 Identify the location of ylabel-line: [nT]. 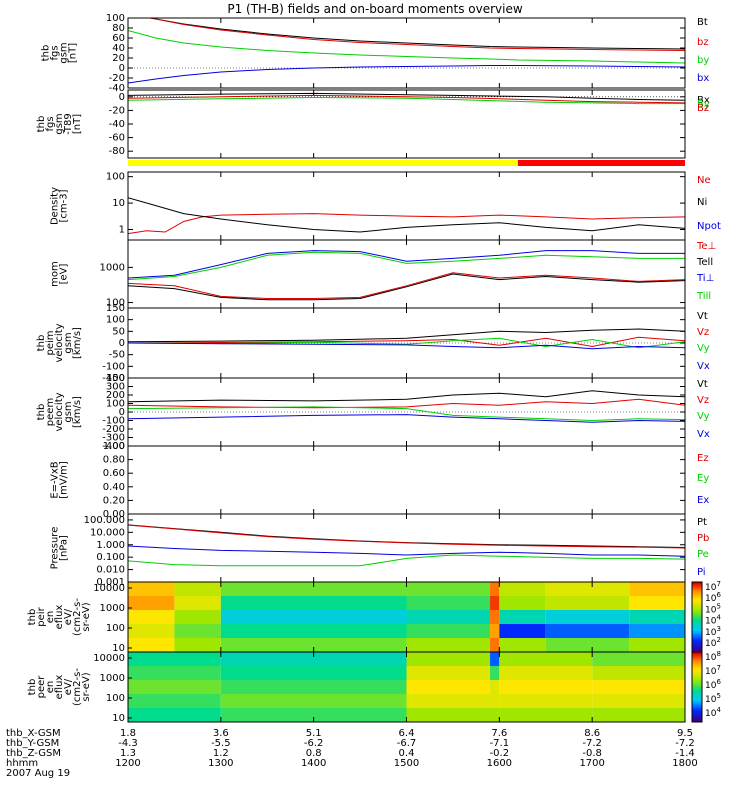
(73, 53).